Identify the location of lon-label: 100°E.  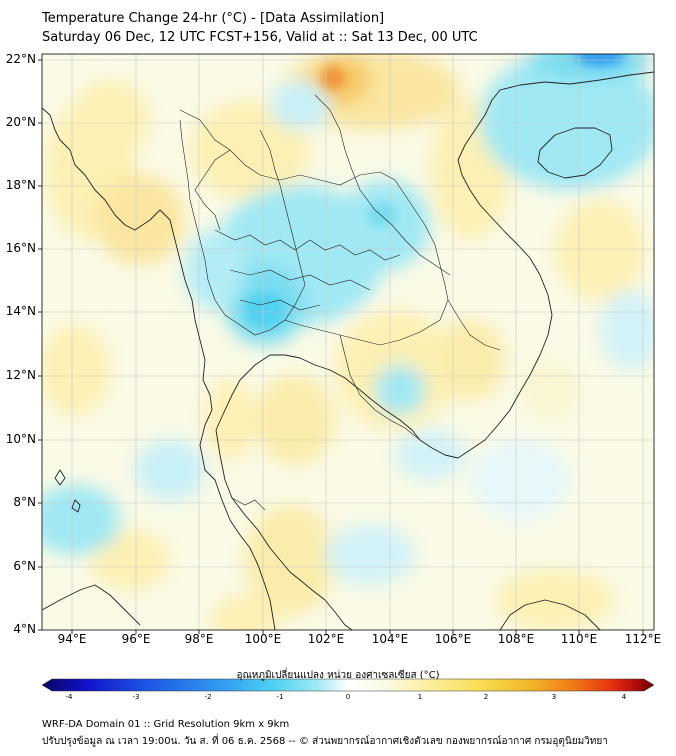
(263, 639).